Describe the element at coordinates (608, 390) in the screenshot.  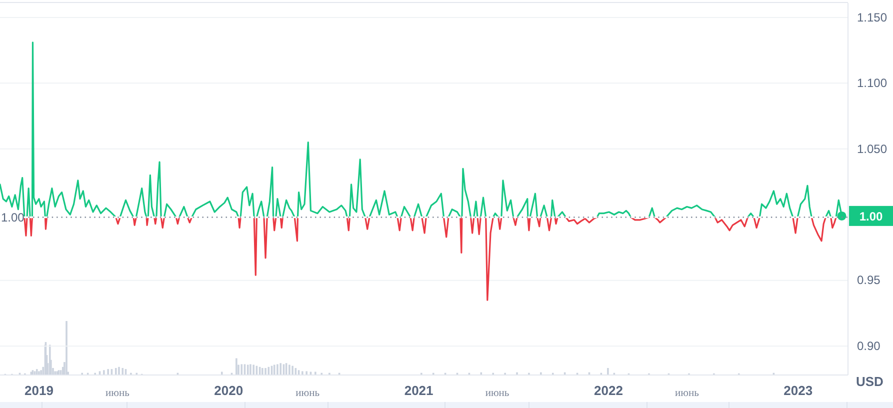
I see `x-tick-label: 2022` at that location.